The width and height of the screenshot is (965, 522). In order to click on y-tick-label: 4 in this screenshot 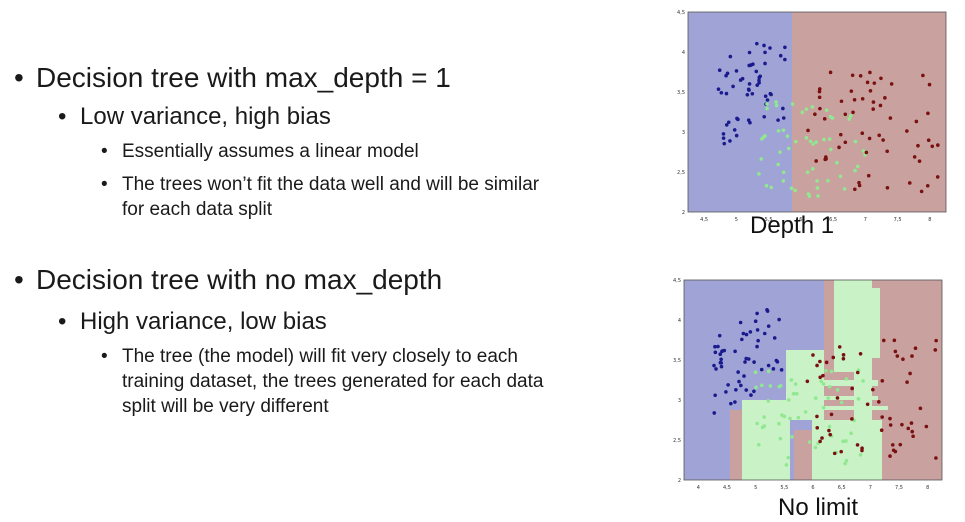, I will do `click(683, 53)`.